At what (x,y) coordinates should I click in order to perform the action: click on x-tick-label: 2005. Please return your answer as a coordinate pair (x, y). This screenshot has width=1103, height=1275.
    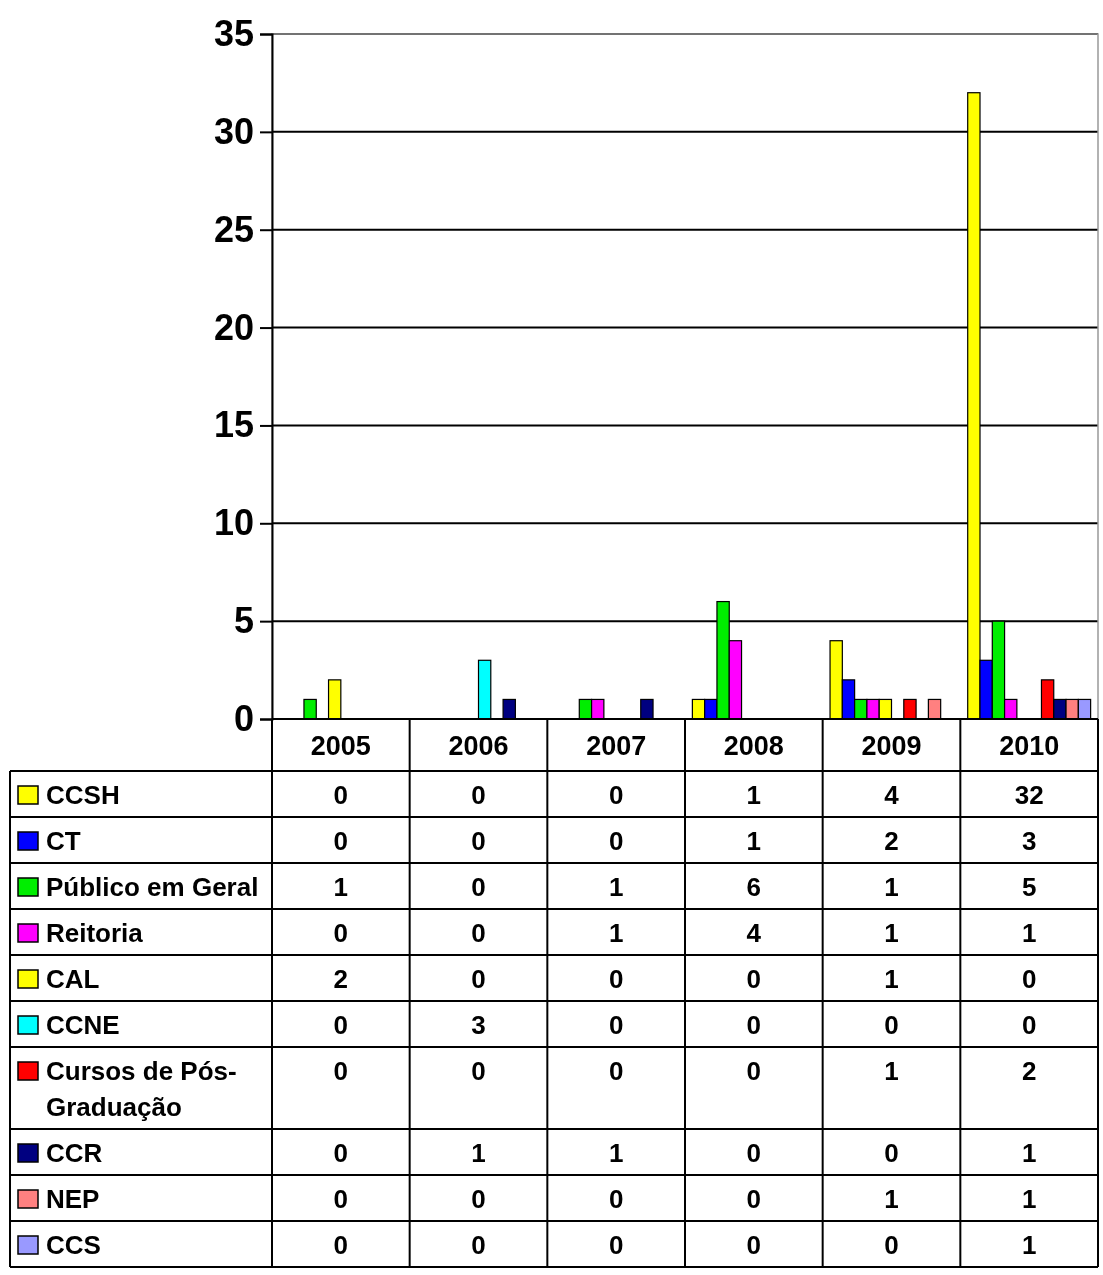
    Looking at the image, I should click on (340, 746).